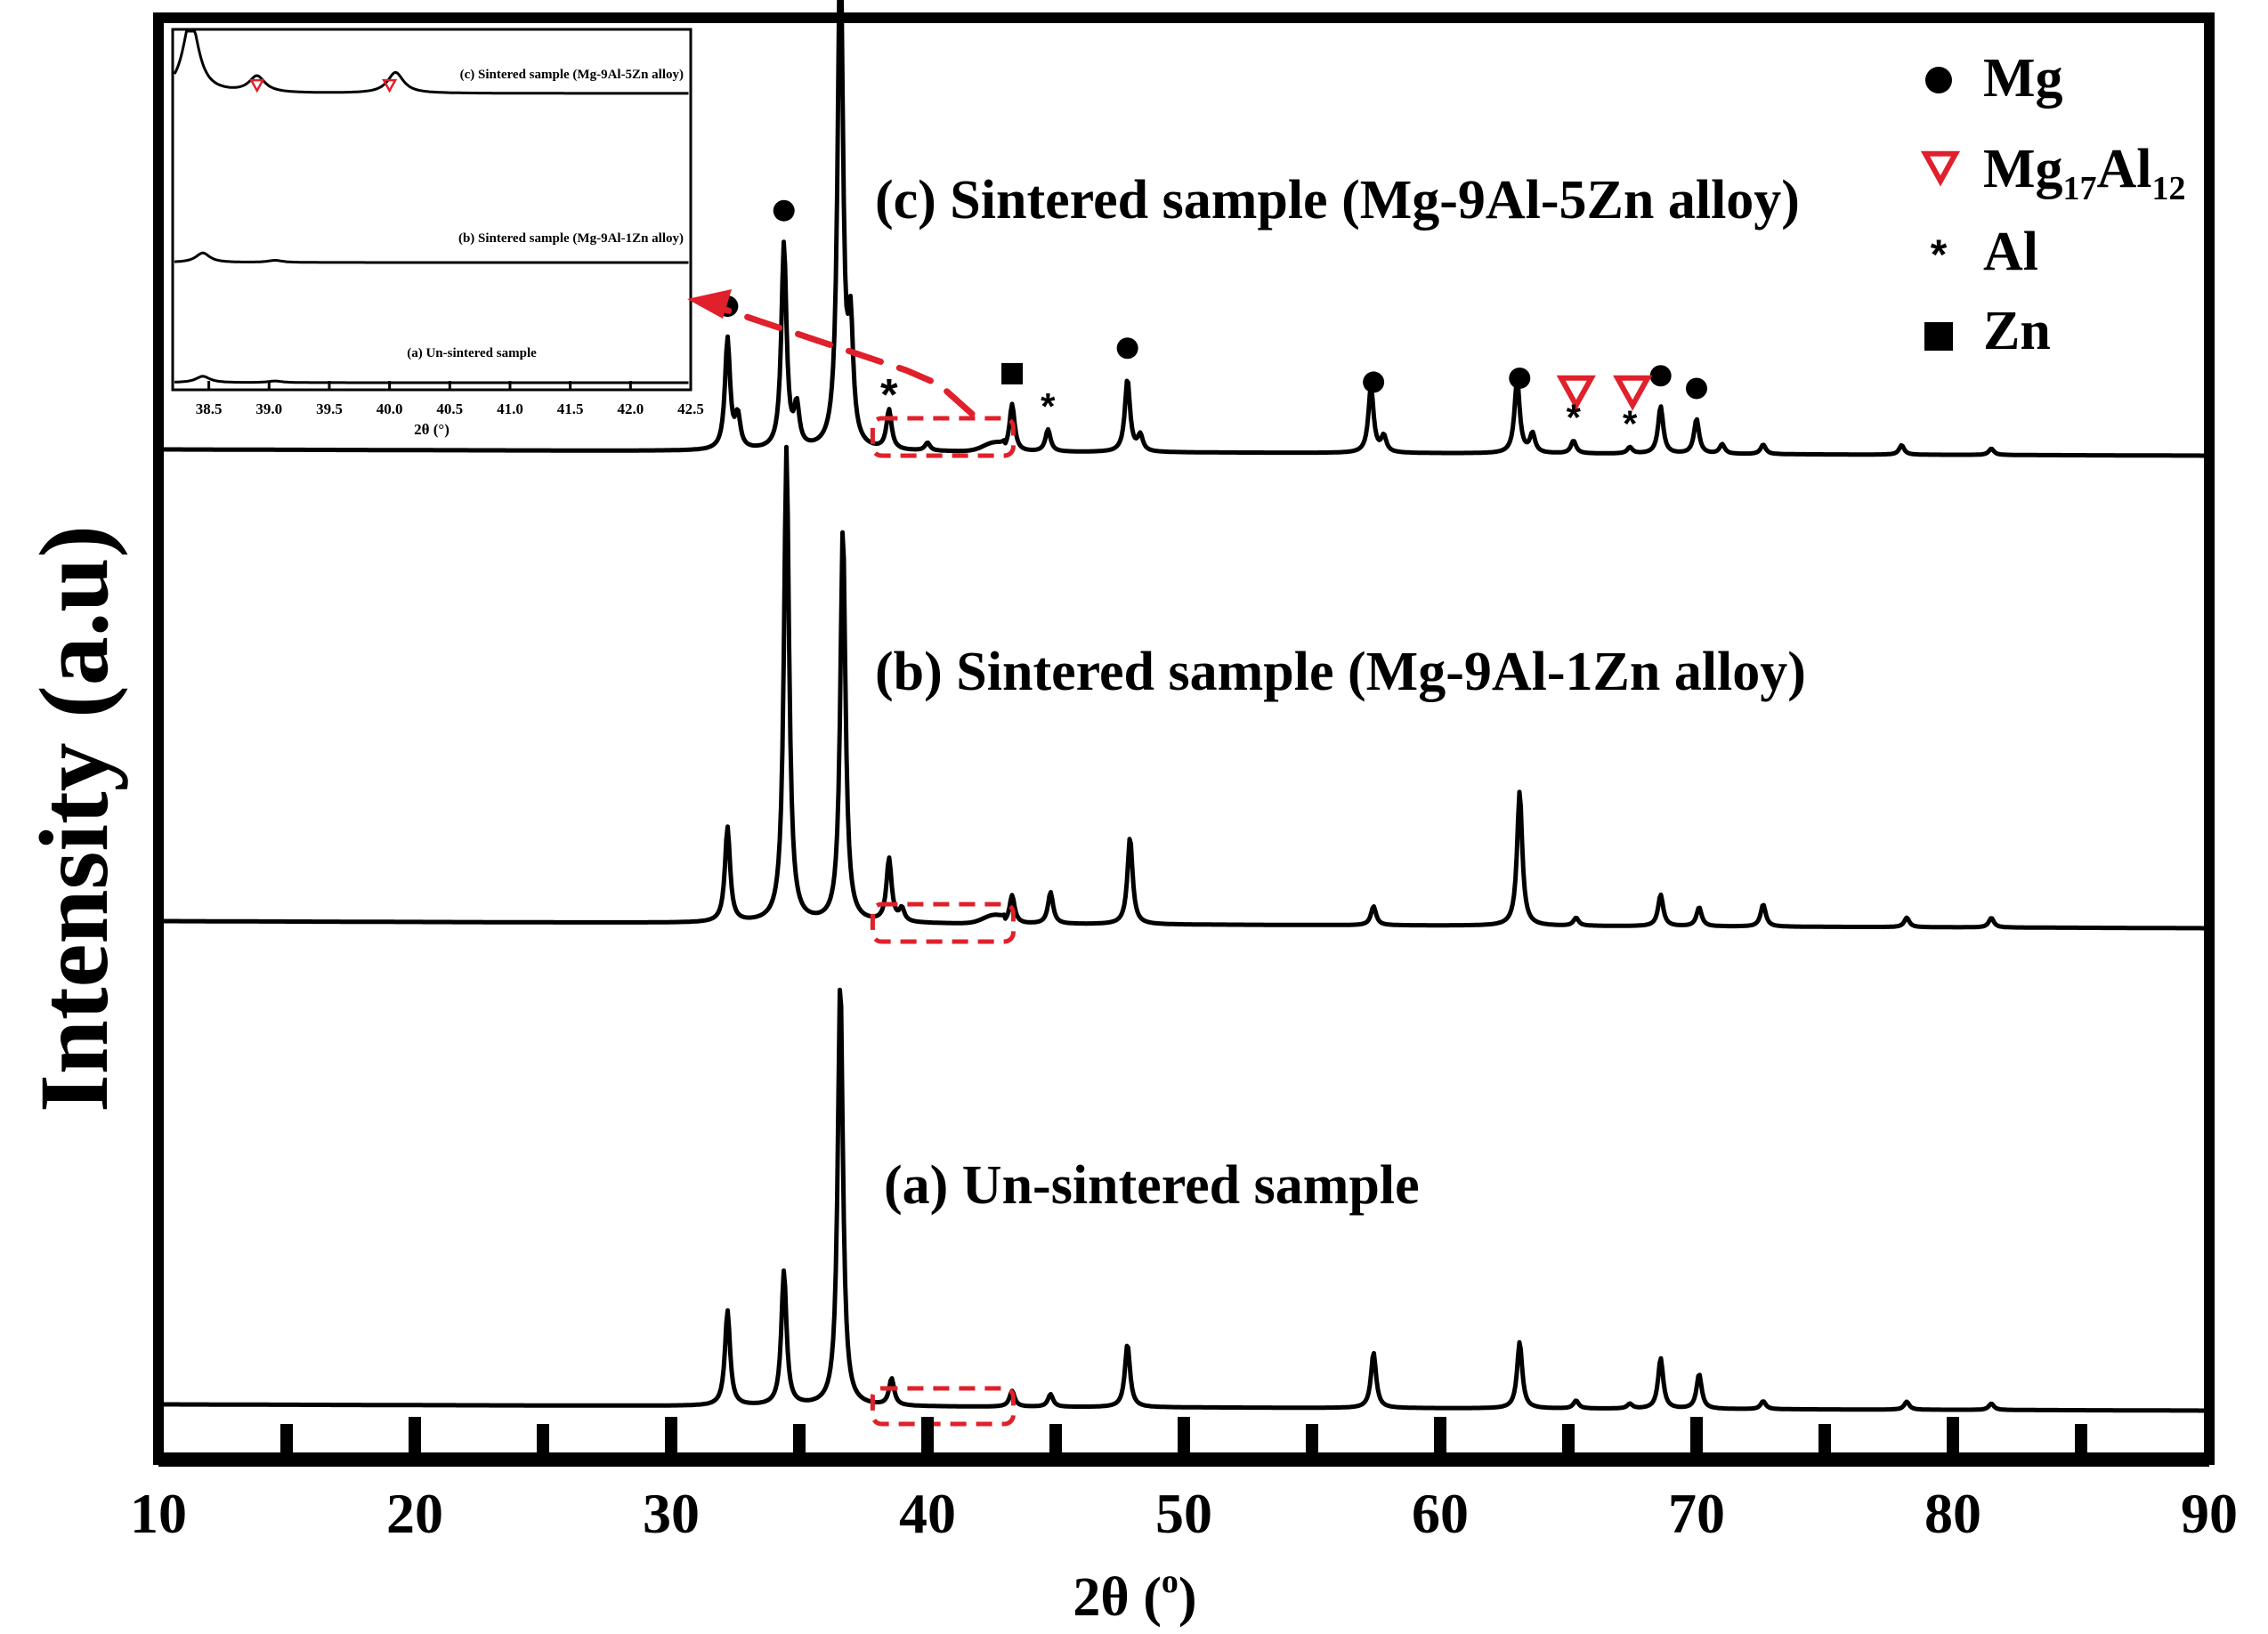  Describe the element at coordinates (1630, 424) in the screenshot. I see `marker-al-3: *` at that location.